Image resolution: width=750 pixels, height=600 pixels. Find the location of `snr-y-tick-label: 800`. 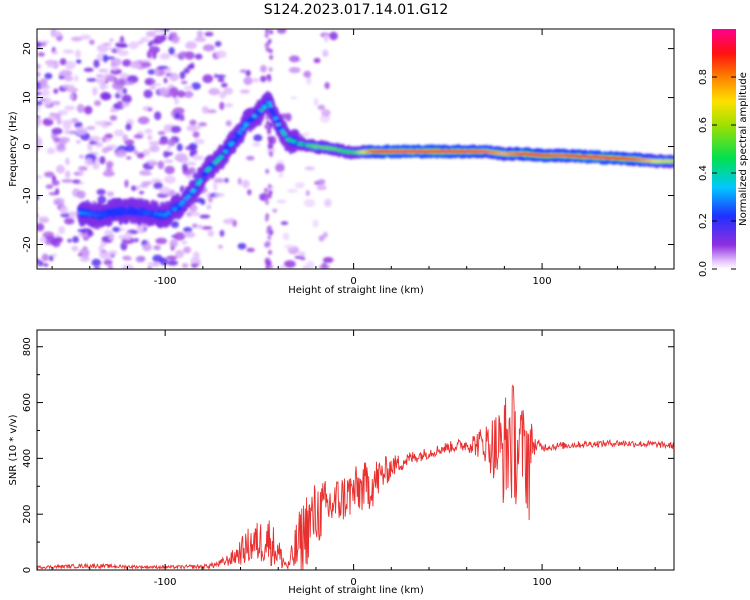

snr-y-tick-label: 800 is located at coordinates (27, 346).